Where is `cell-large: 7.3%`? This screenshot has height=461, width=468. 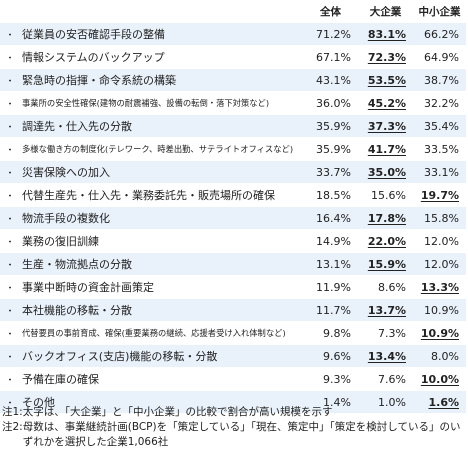
cell-large: 7.3% is located at coordinates (385, 333).